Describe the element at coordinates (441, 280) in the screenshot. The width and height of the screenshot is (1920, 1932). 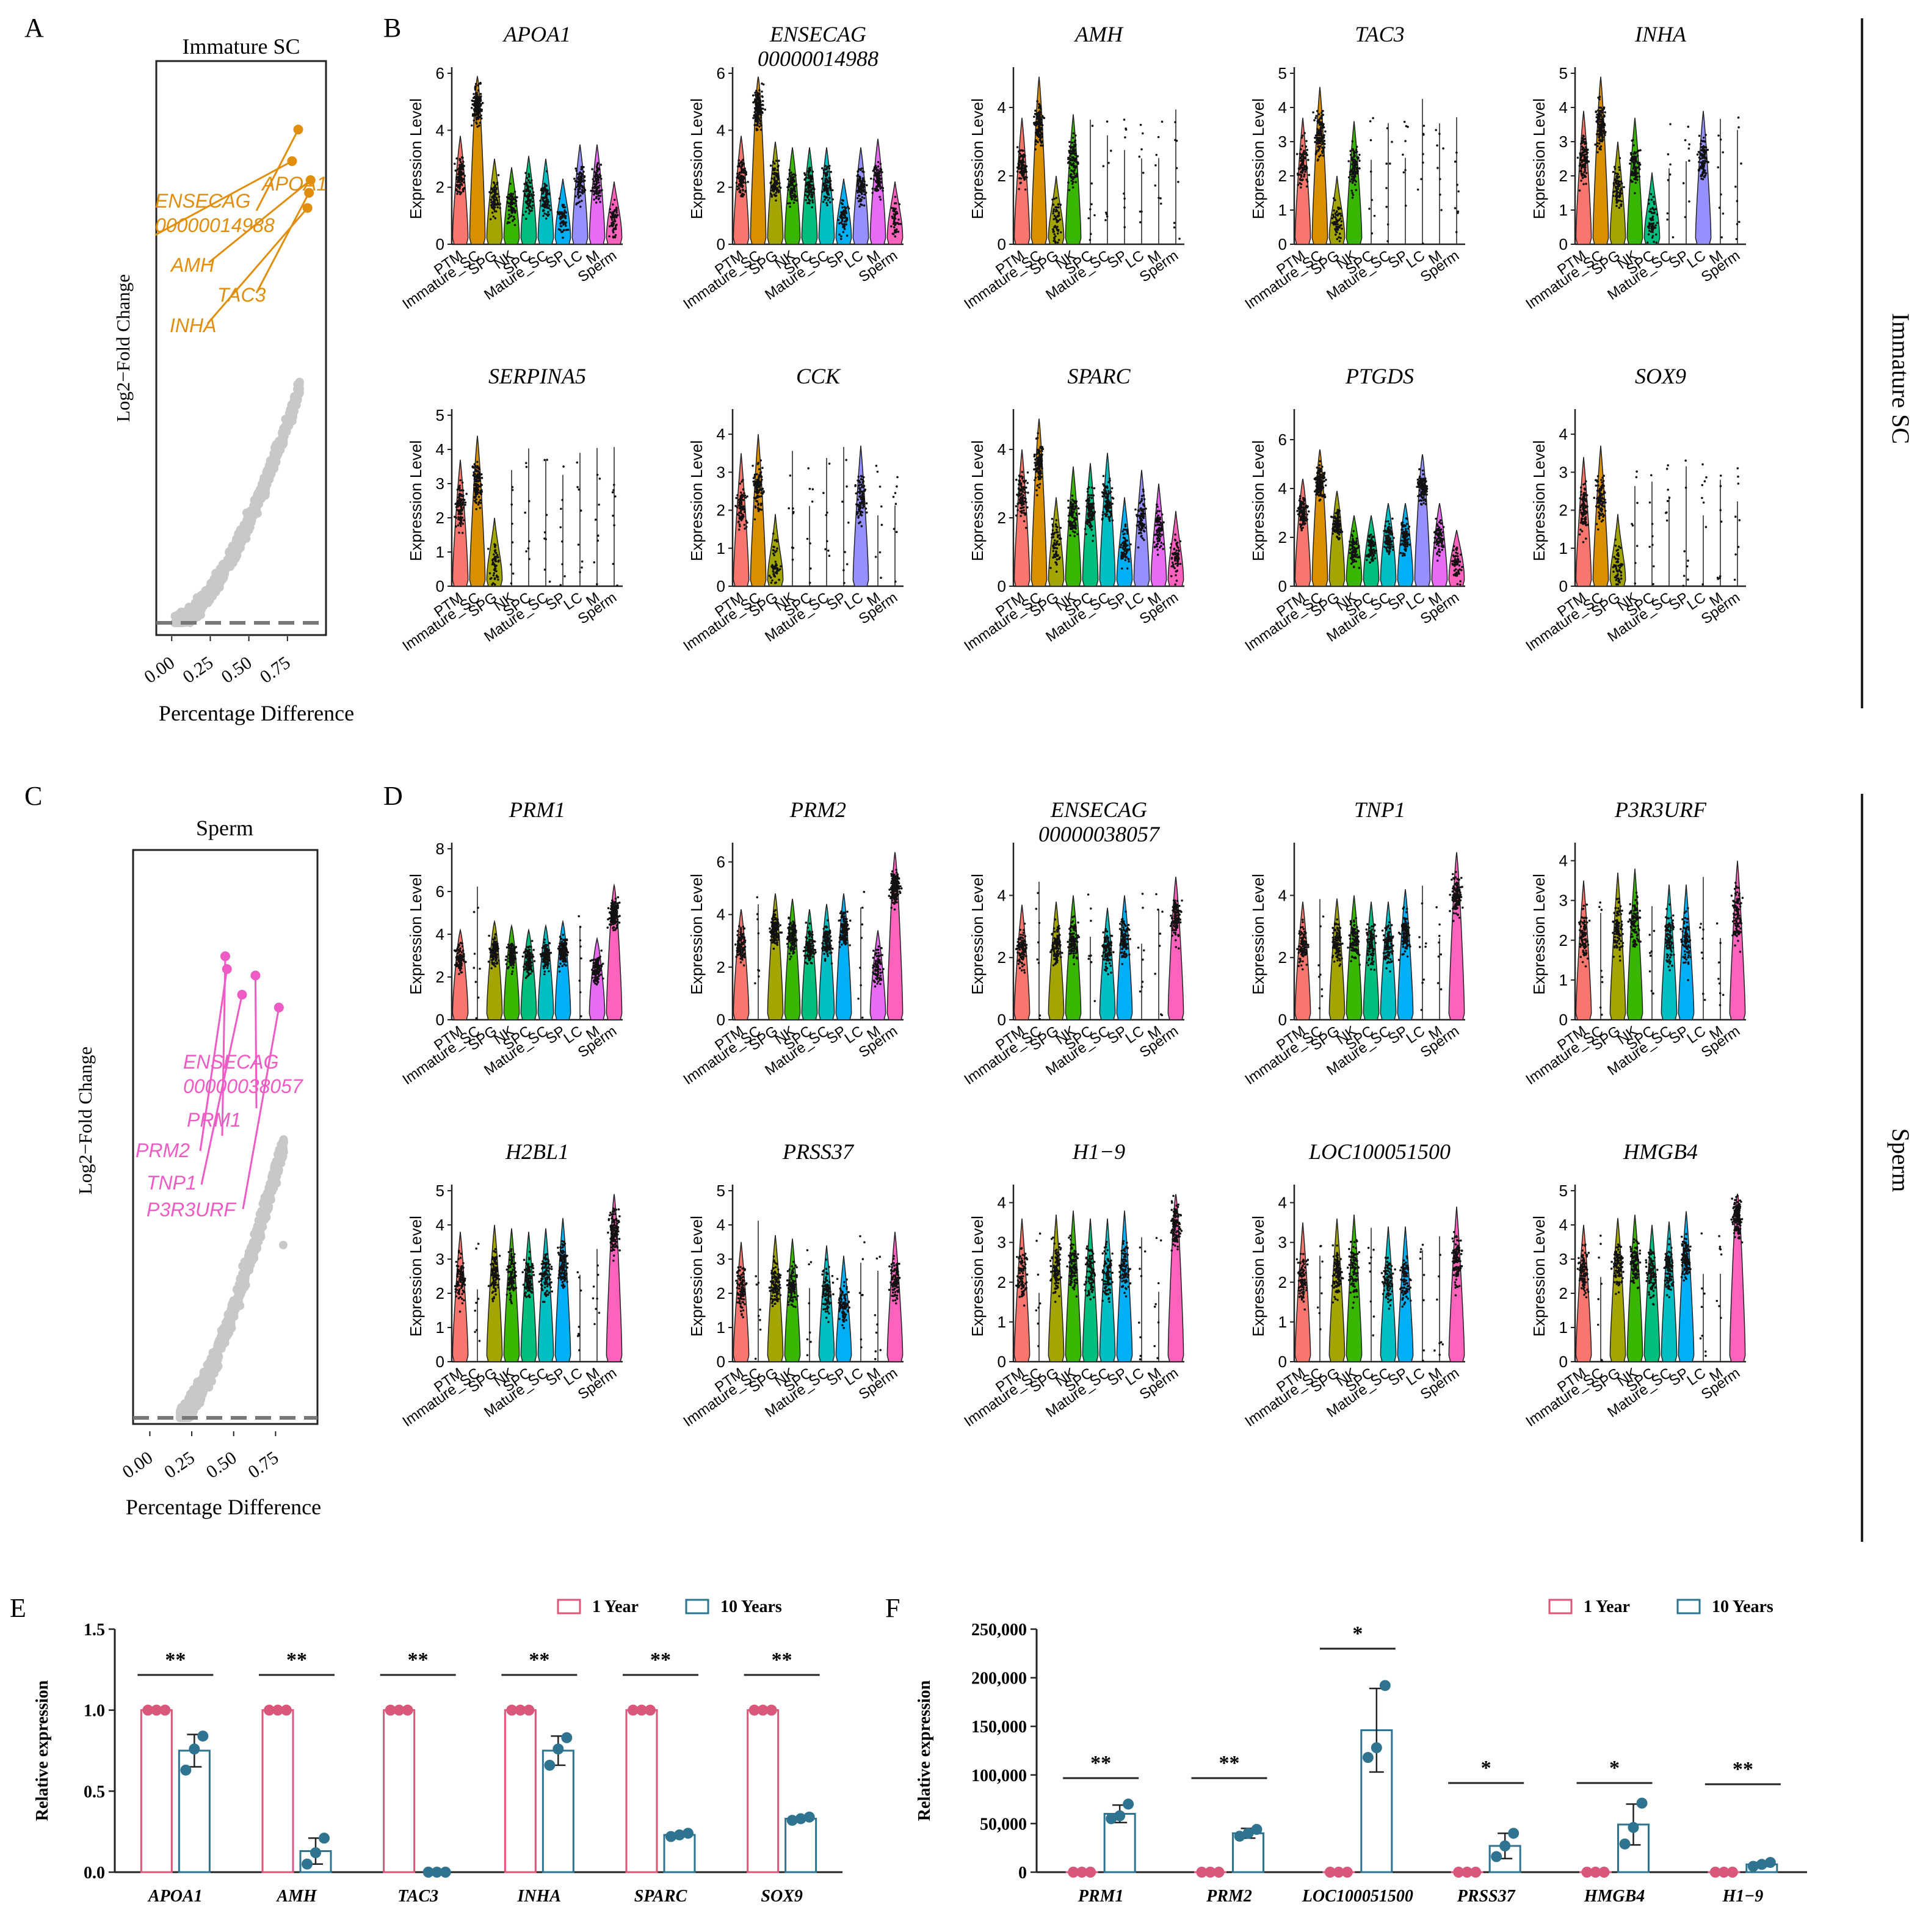
I see `cell-type-label: Immature_SC` at that location.